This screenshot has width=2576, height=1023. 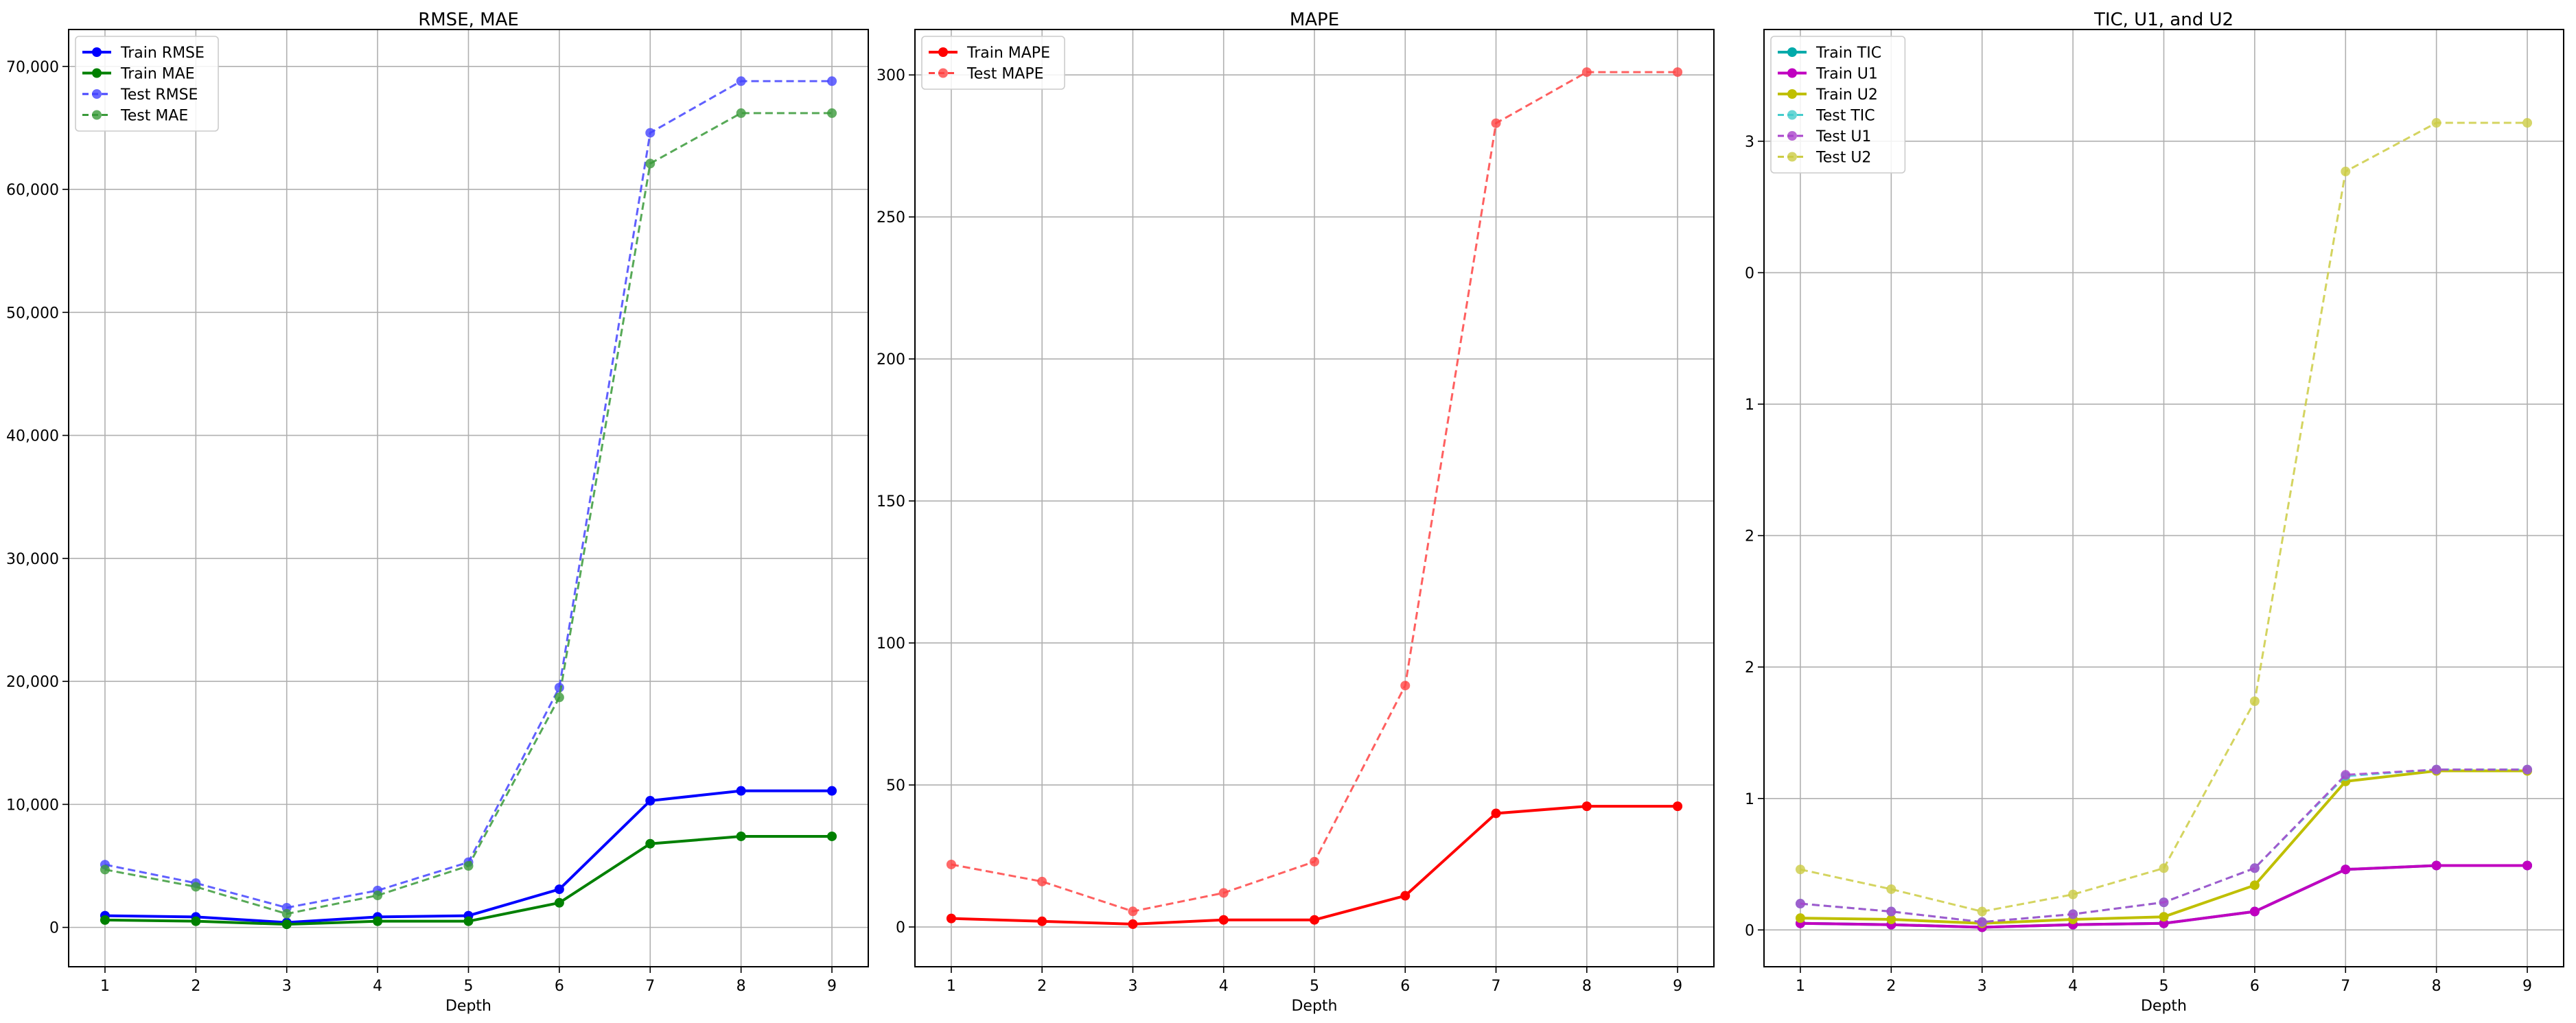 What do you see at coordinates (32, 683) in the screenshot?
I see `y-tick-label: 20,000` at bounding box center [32, 683].